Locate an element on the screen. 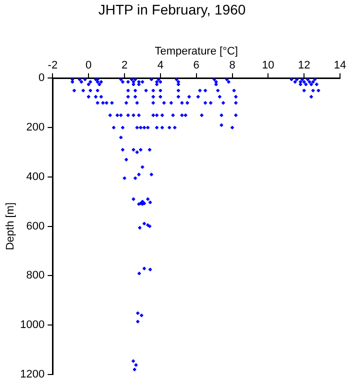  y-tick-label: 400 is located at coordinates (35, 176).